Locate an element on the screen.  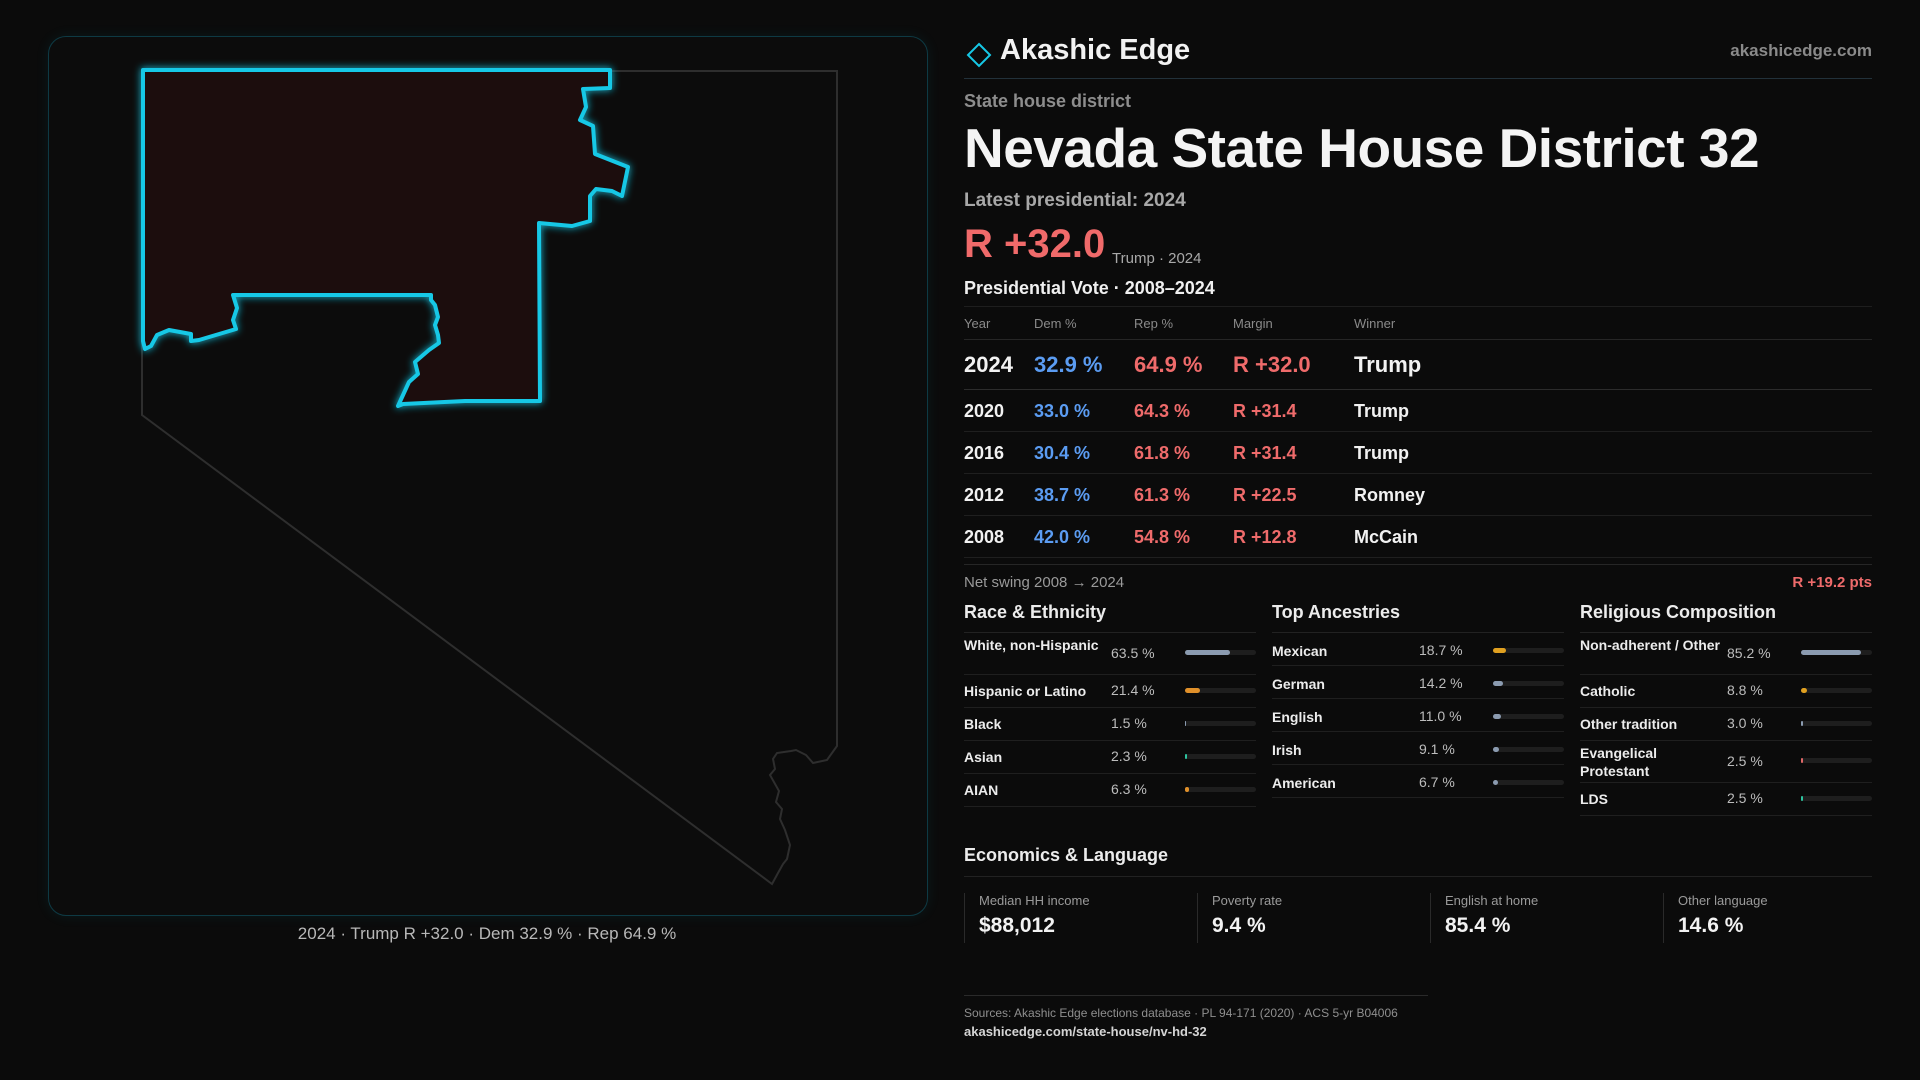
religion-label: Other tradition is located at coordinates (1629, 724).